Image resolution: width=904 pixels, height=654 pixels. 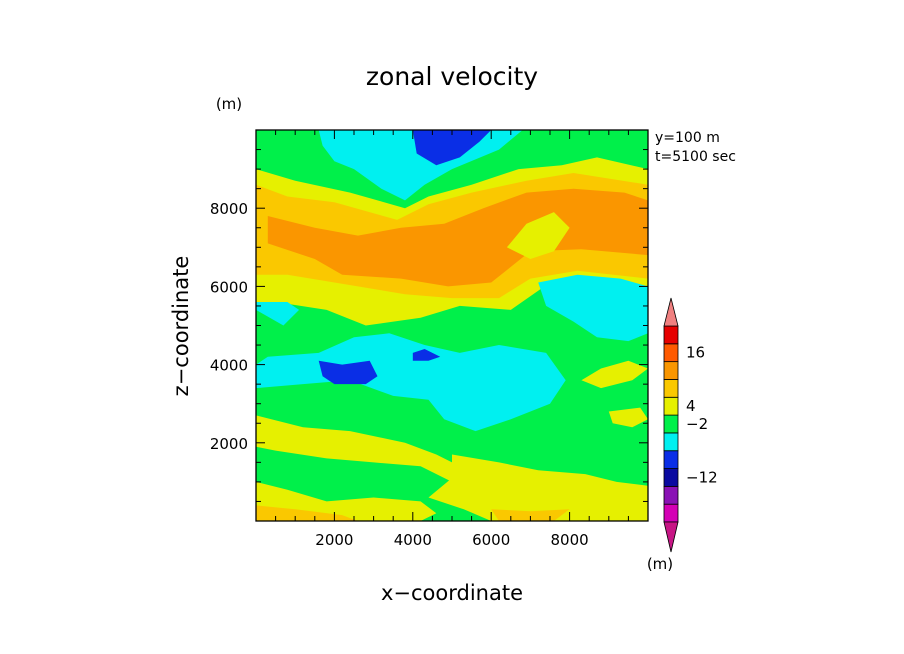 I want to click on x-tick-label: 6000, so click(x=491, y=540).